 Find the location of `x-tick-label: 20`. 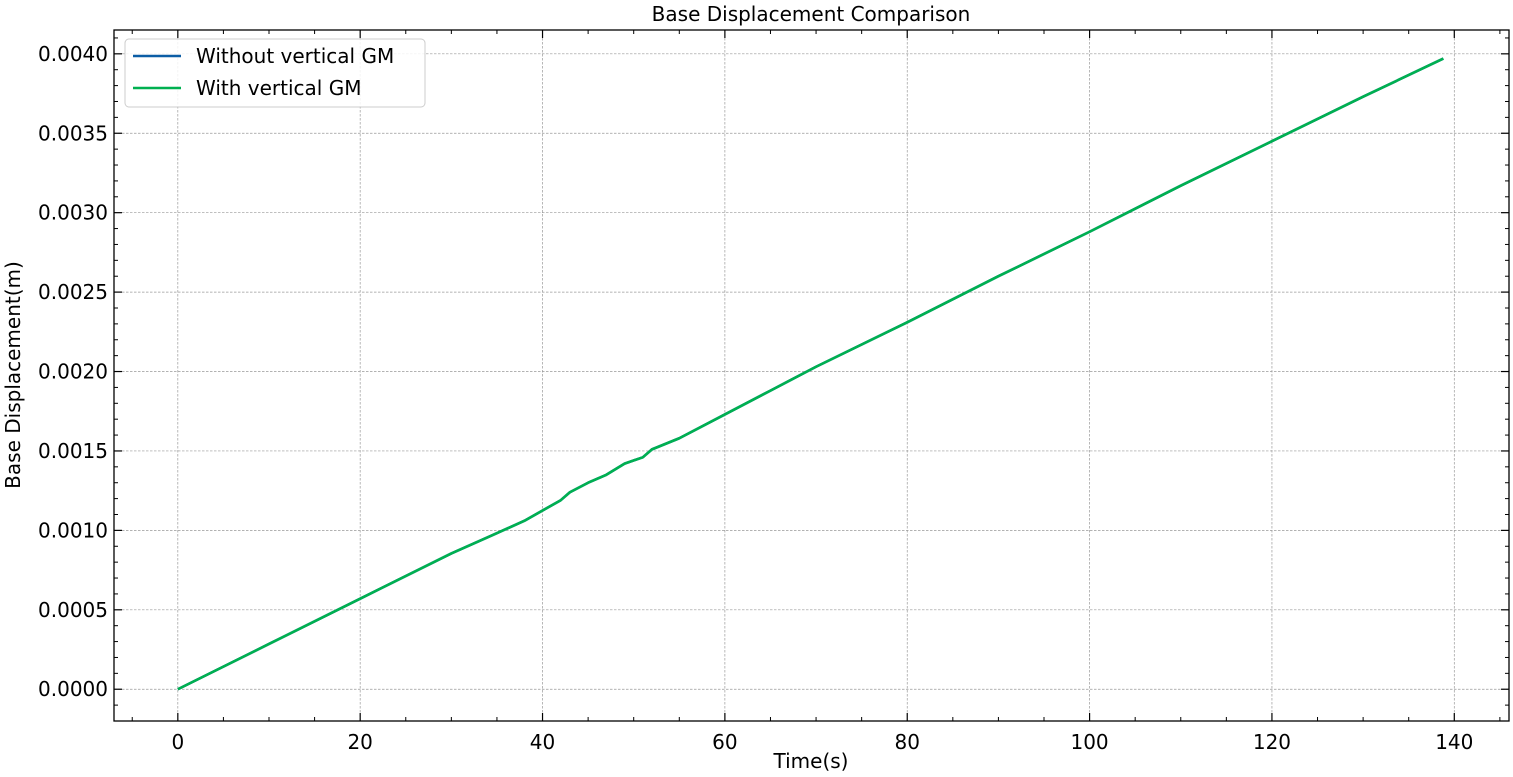

x-tick-label: 20 is located at coordinates (359, 742).